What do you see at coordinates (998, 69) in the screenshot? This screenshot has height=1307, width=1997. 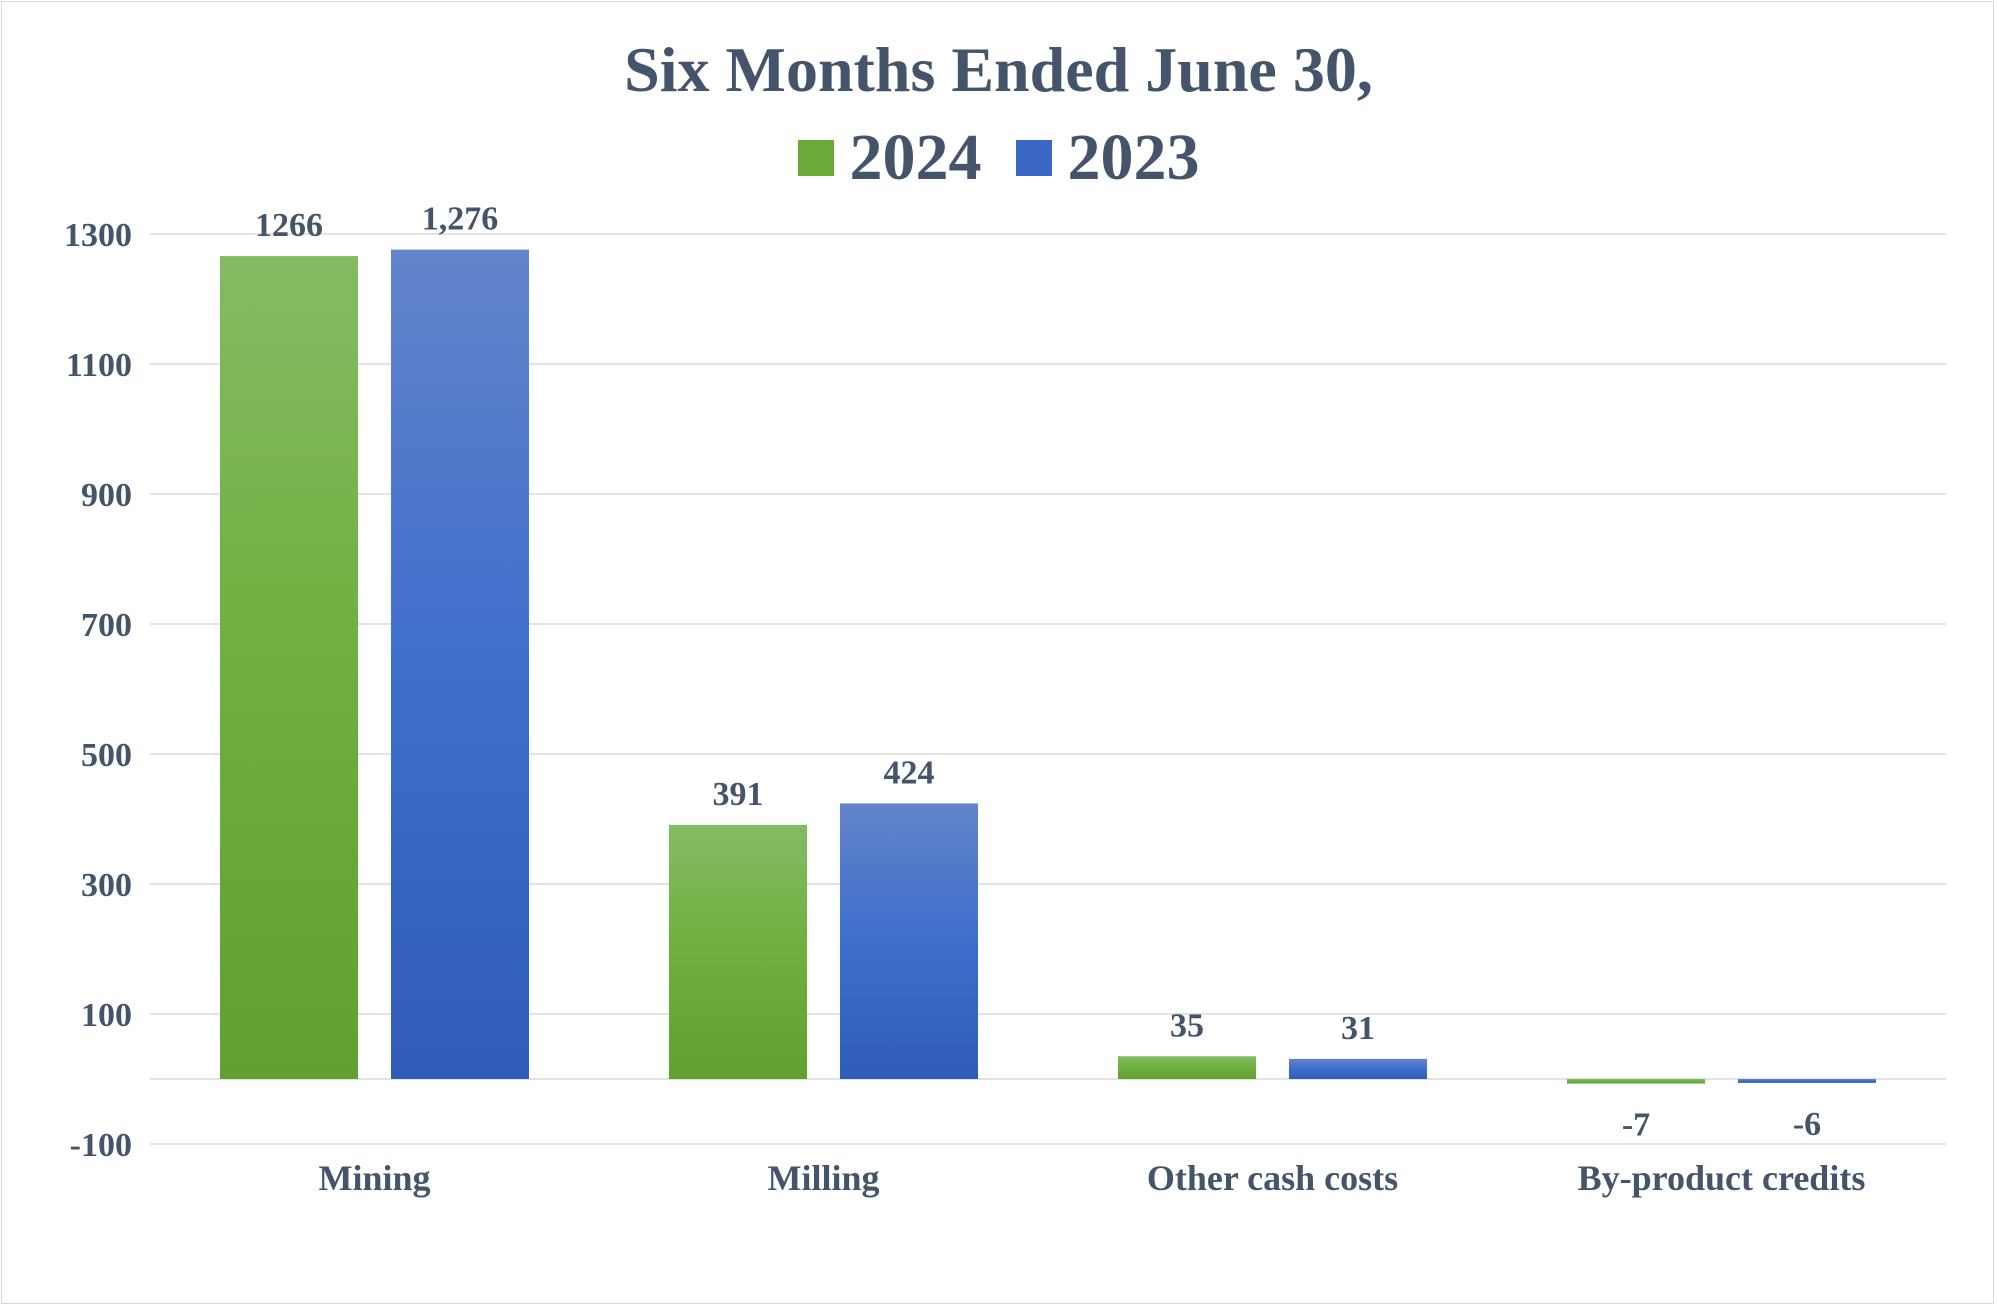 I see `chart-title: Six Months Ended June 30,` at bounding box center [998, 69].